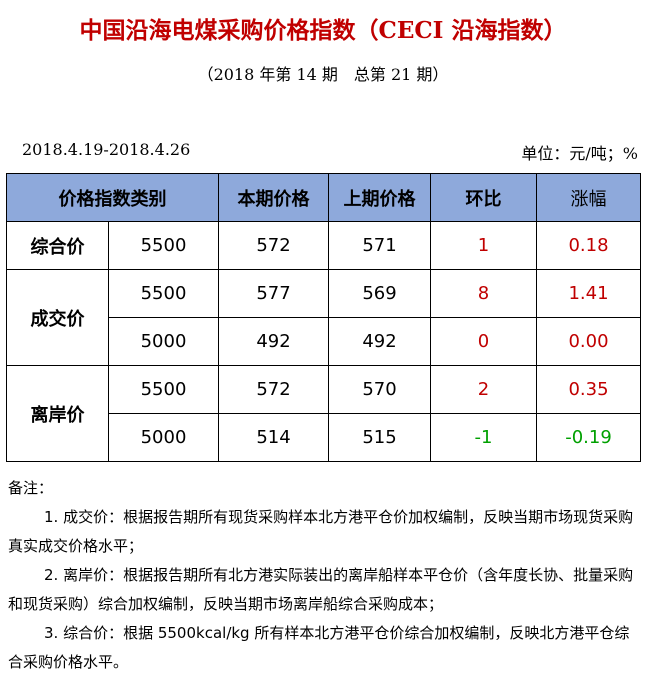 The width and height of the screenshot is (646, 688). What do you see at coordinates (588, 341) in the screenshot?
I see `pct-cell: 0.00` at bounding box center [588, 341].